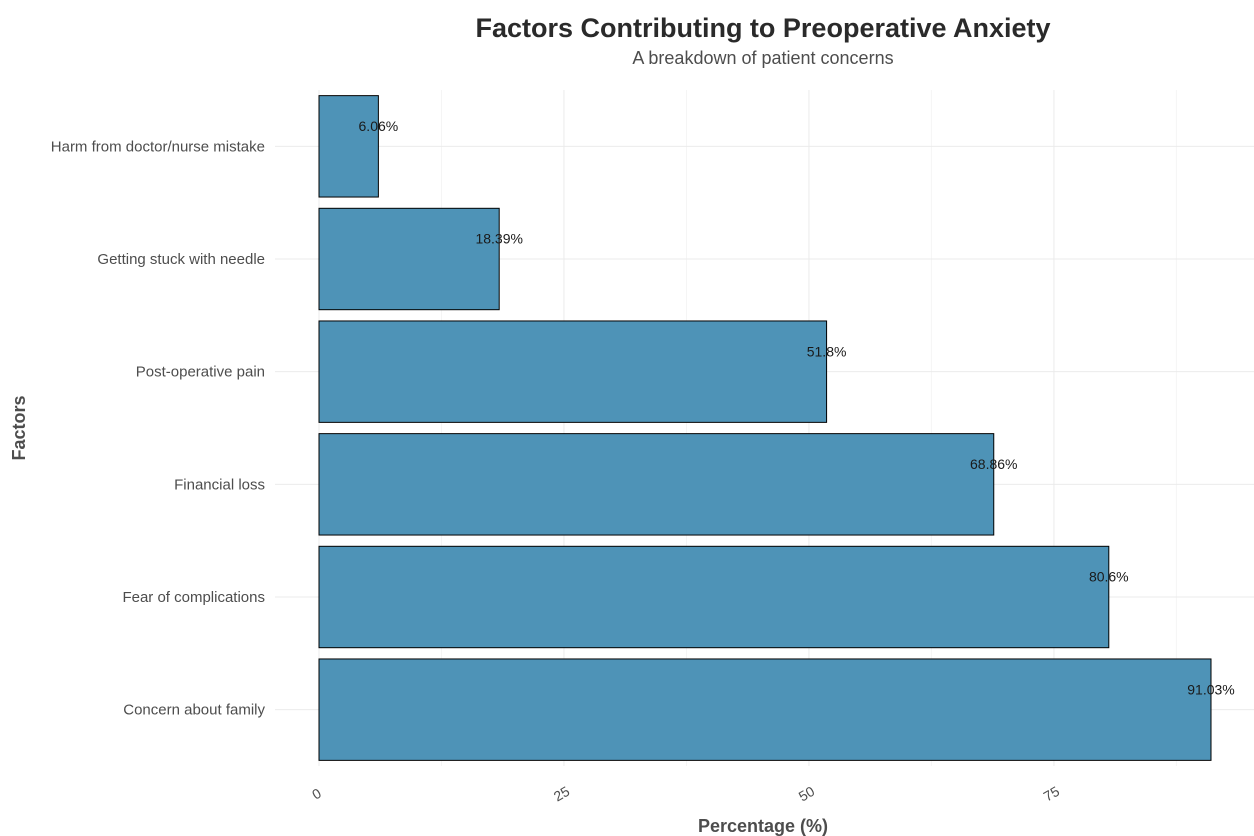  I want to click on category-label: Fear of complications, so click(193, 597).